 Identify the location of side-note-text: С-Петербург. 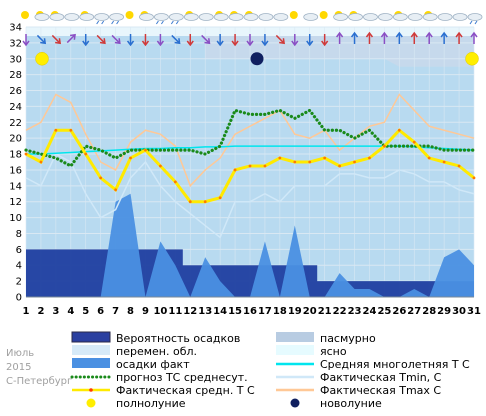
(39, 381).